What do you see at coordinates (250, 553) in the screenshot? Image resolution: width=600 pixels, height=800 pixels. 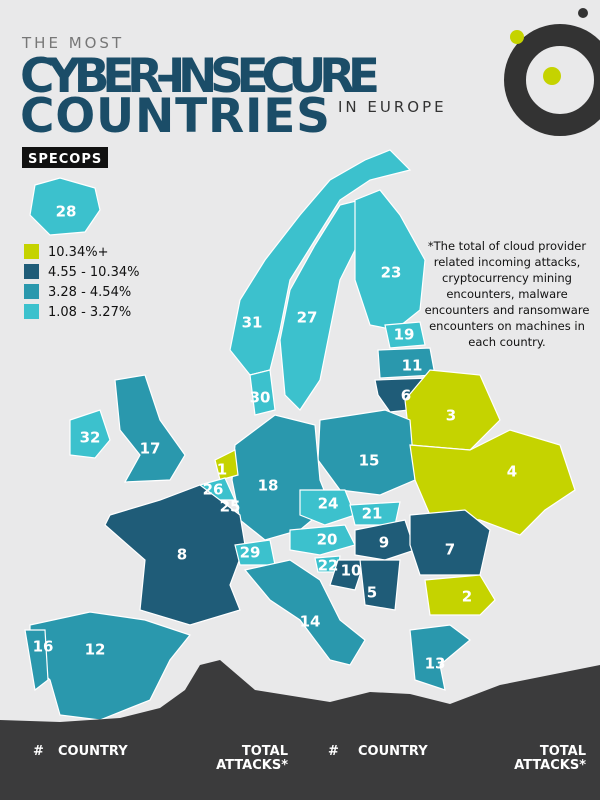 I see `country-rank: 29` at bounding box center [250, 553].